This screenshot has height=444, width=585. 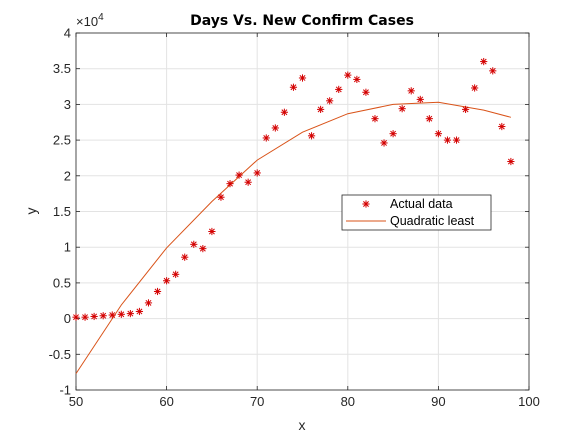 I want to click on x-tick-label: 100, so click(x=529, y=401).